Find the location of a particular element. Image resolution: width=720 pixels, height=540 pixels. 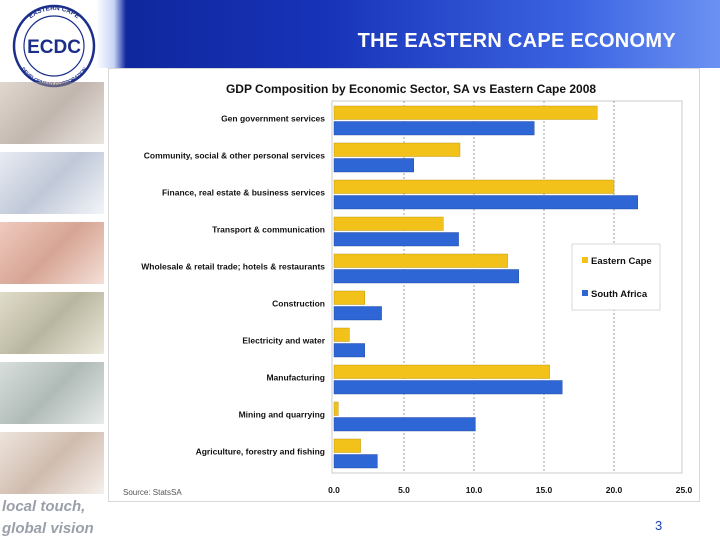

logo-text: ECDC is located at coordinates (54, 47).